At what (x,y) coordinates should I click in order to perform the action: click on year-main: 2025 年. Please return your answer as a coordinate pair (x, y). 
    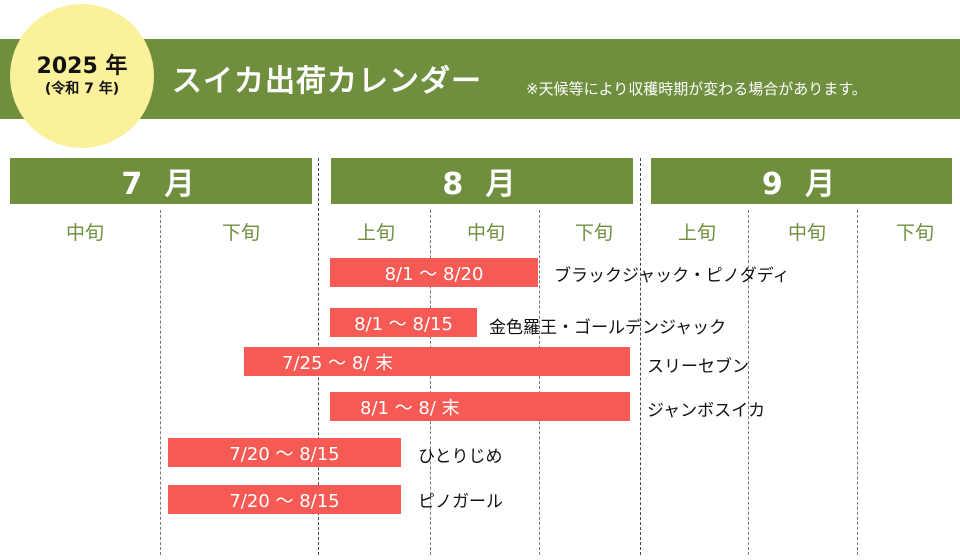
    Looking at the image, I should click on (82, 66).